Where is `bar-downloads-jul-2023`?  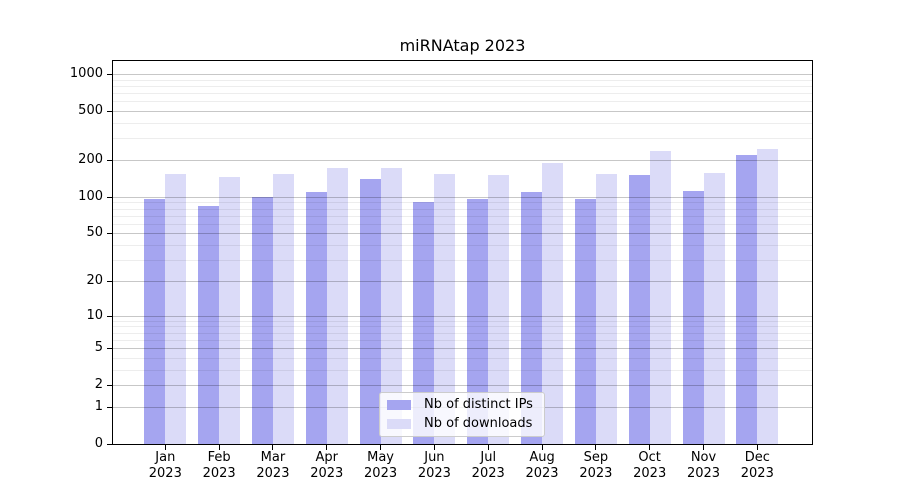 bar-downloads-jul-2023 is located at coordinates (499, 309).